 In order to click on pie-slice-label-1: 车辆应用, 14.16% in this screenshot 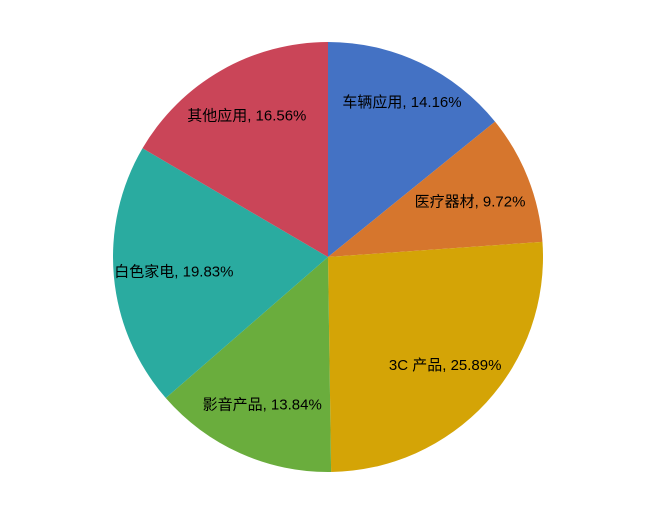, I will do `click(401, 102)`.